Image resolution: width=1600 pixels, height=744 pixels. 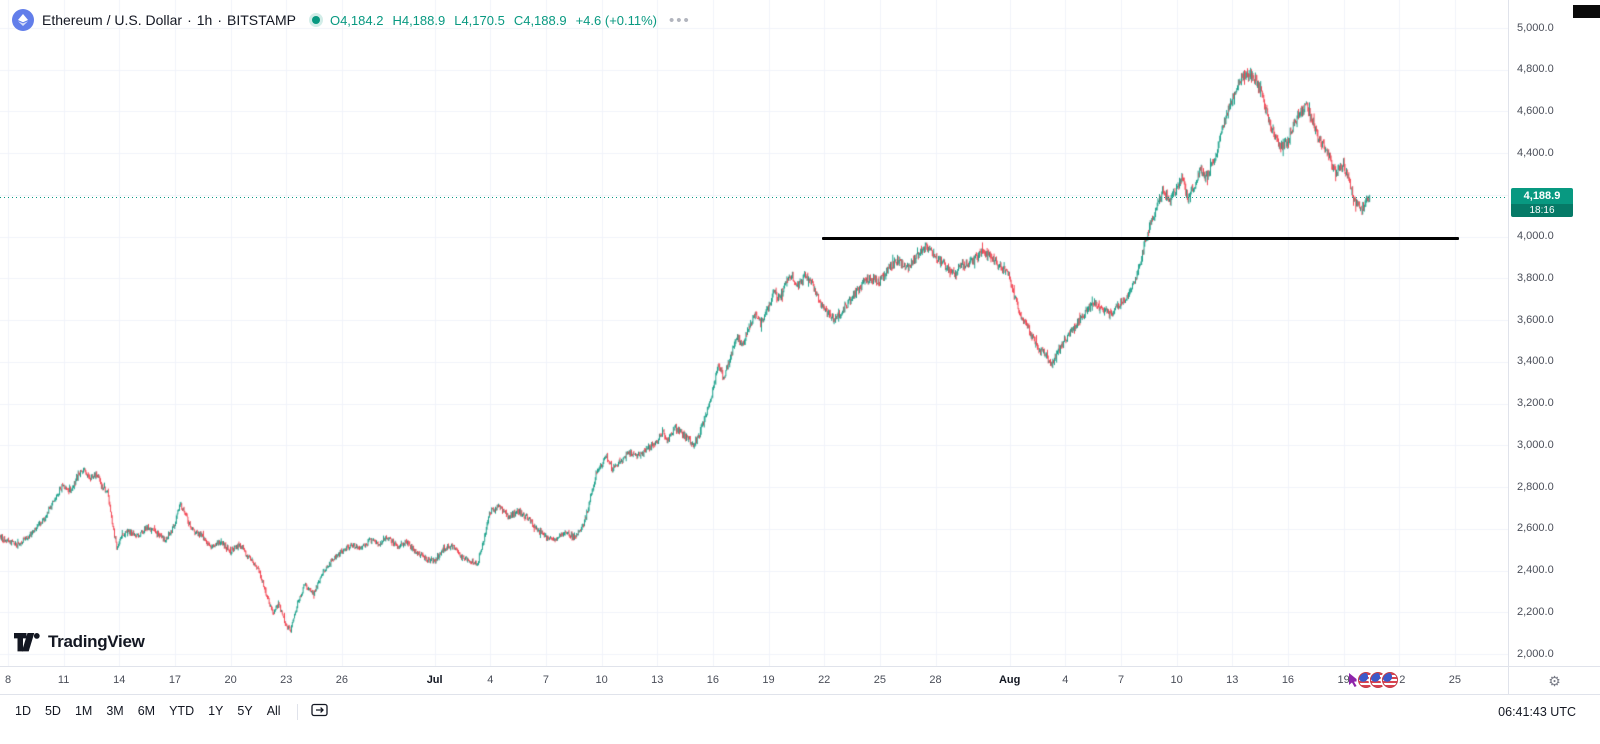 What do you see at coordinates (1535, 277) in the screenshot?
I see `price-axis-label: 3,800.0` at bounding box center [1535, 277].